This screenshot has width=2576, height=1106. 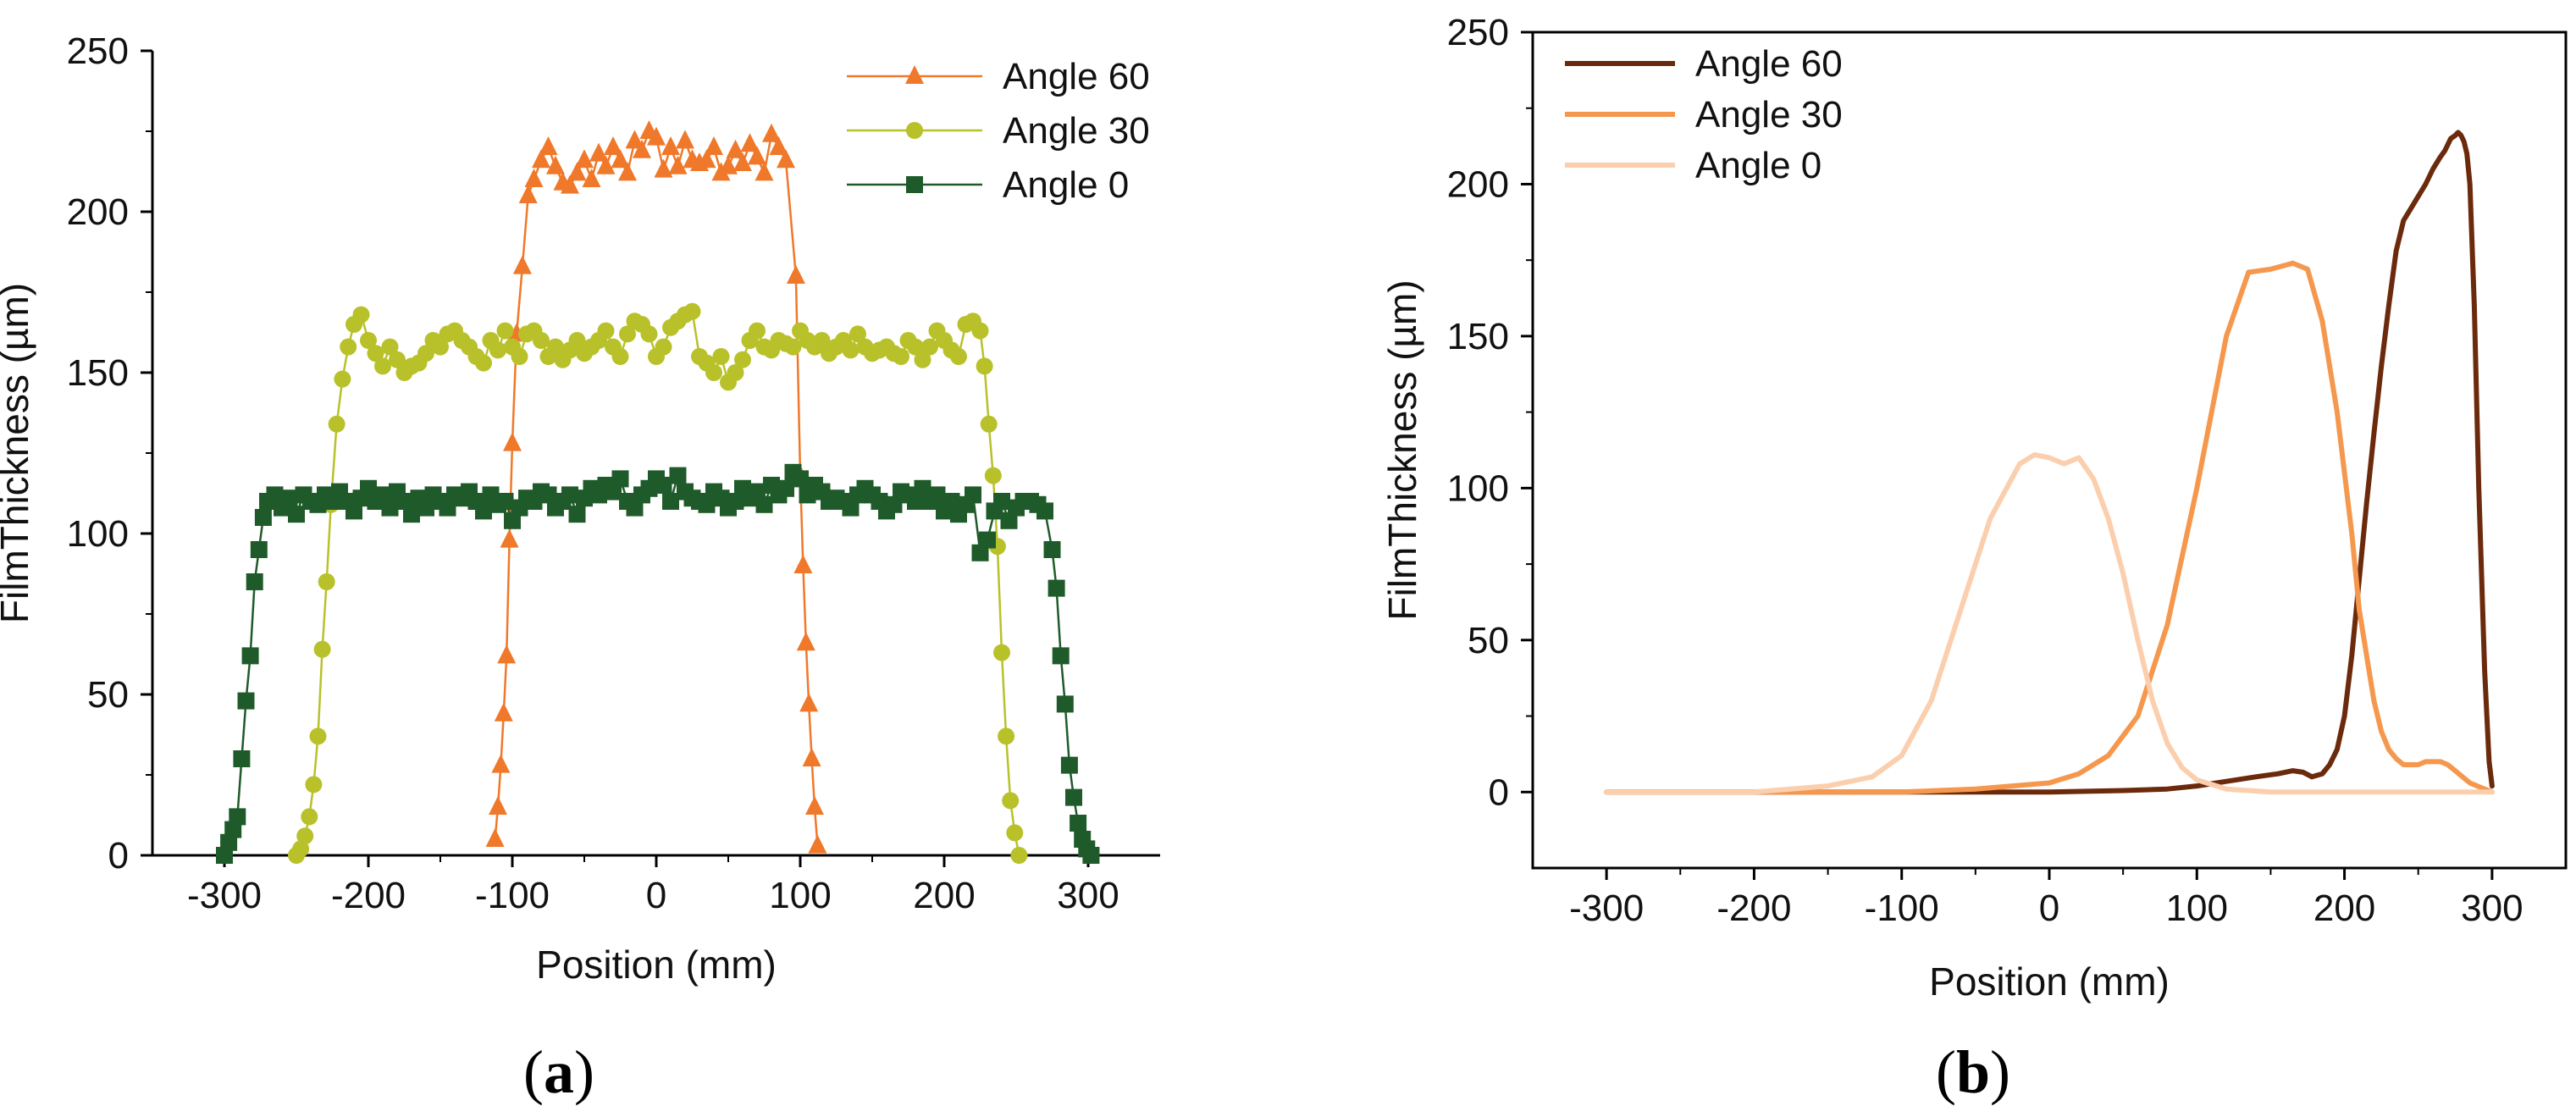 What do you see at coordinates (2344, 908) in the screenshot?
I see `x-tick-label: 200` at bounding box center [2344, 908].